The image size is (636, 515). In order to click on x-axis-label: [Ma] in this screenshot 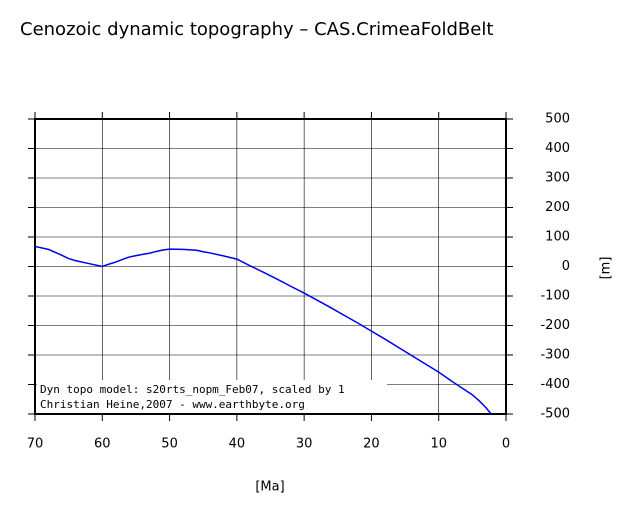, I will do `click(269, 487)`.